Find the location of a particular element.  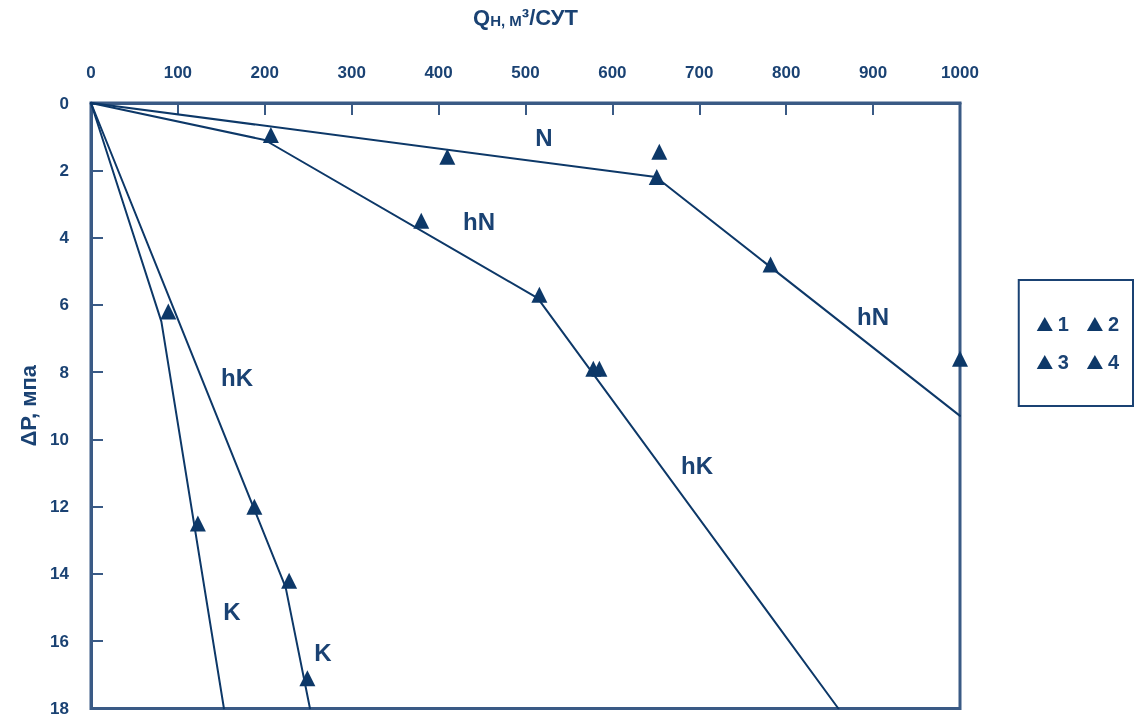

x-tick-label: 300 is located at coordinates (351, 72).